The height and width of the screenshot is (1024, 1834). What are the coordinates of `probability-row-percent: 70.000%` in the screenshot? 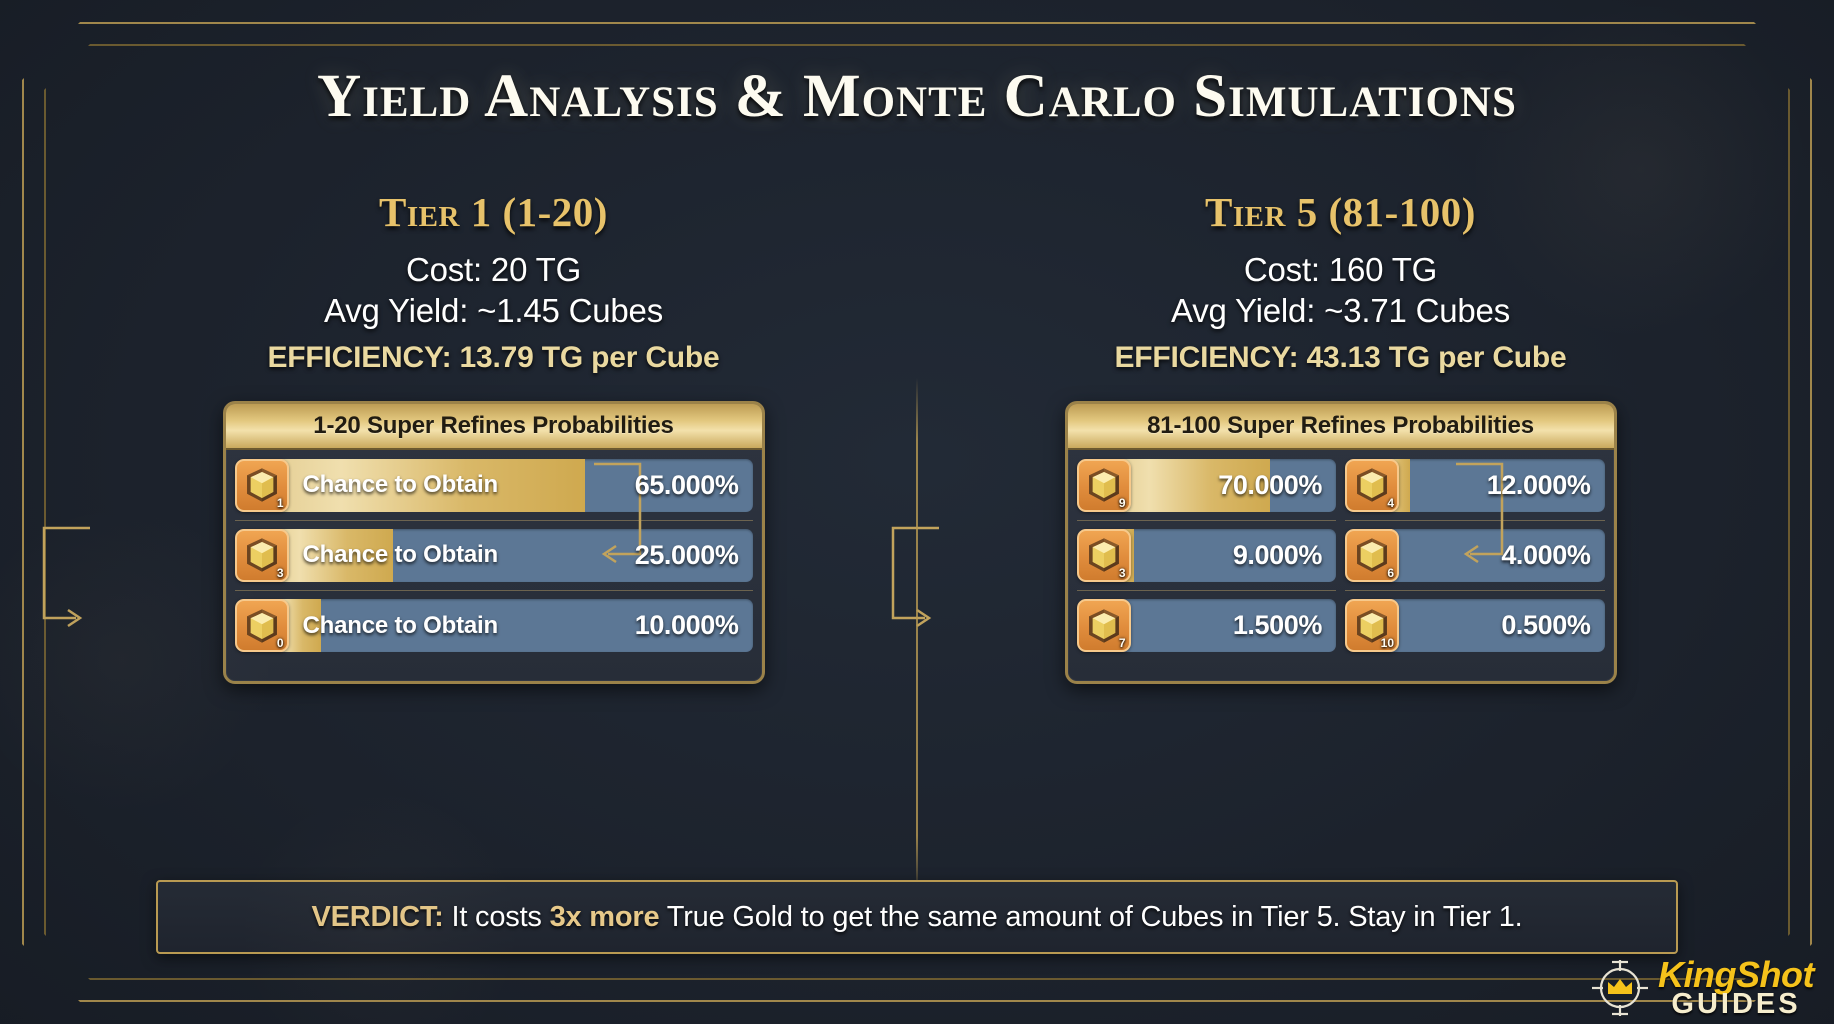 It's located at (1270, 484).